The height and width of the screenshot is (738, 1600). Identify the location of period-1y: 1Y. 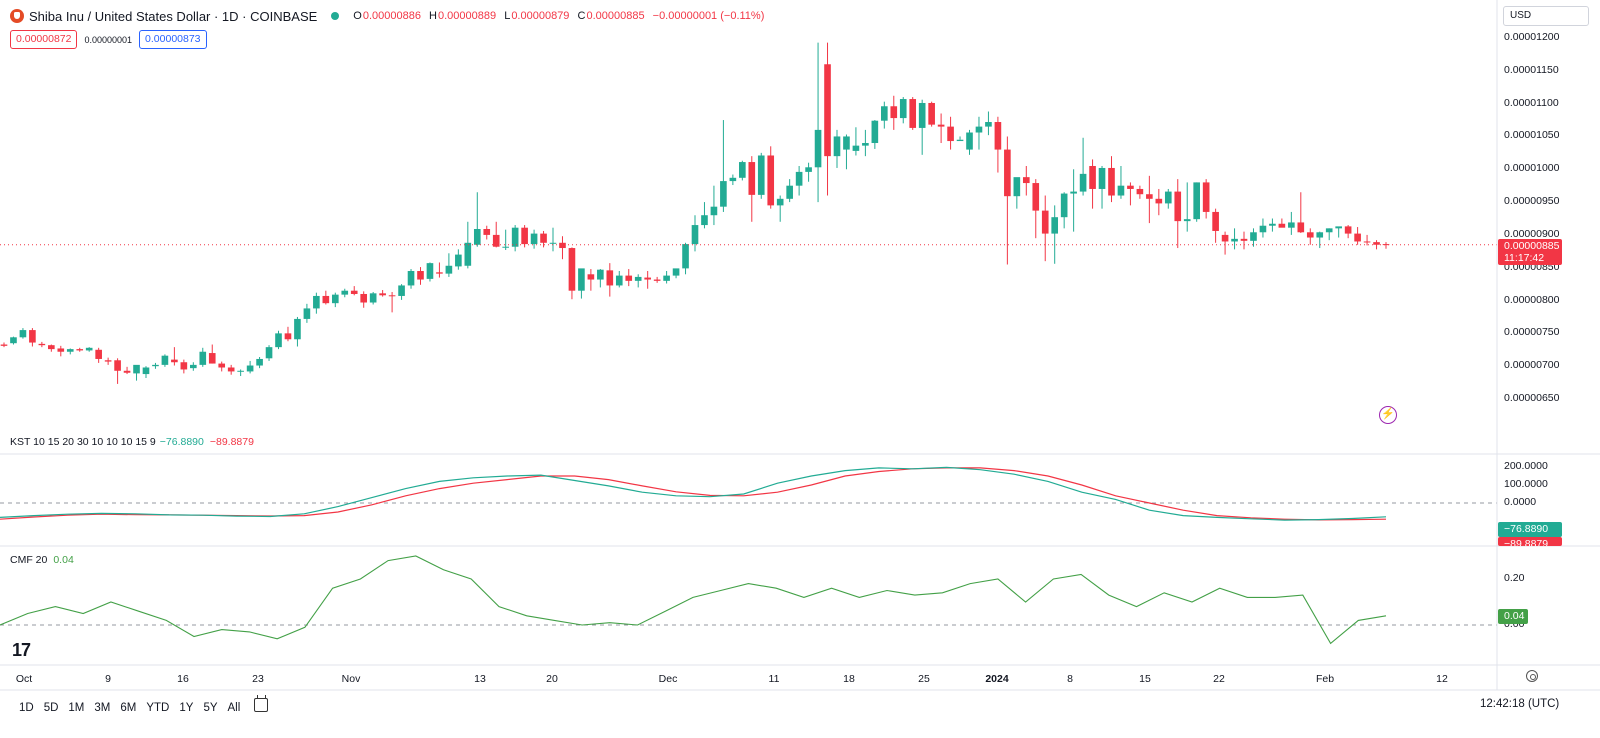
(186, 708).